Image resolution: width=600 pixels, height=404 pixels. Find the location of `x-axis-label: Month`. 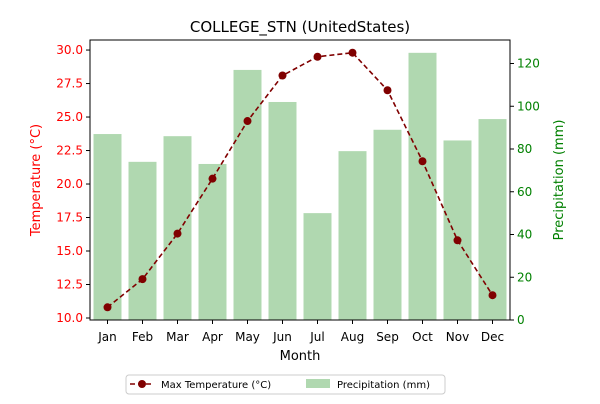

x-axis-label: Month is located at coordinates (300, 356).